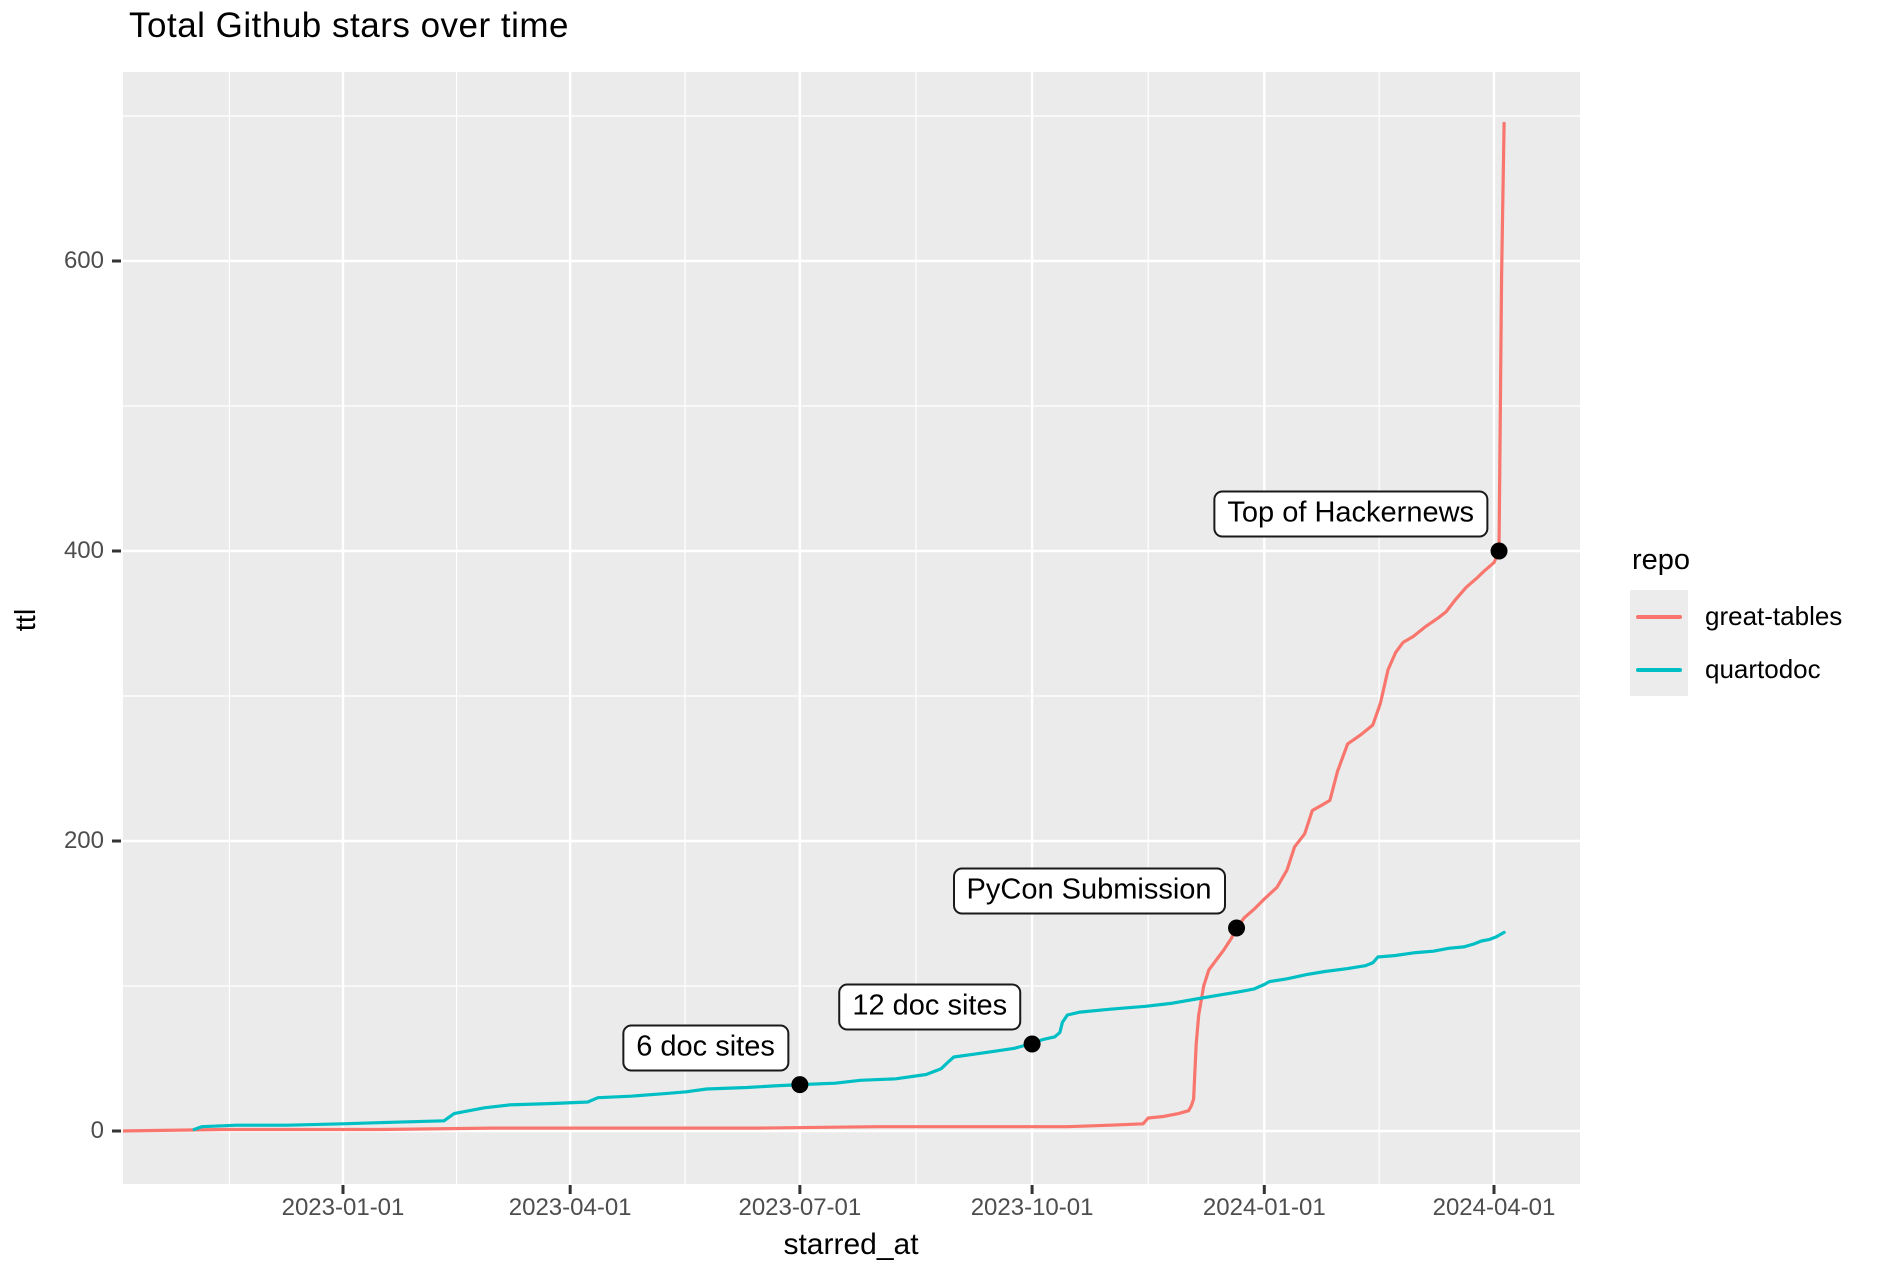 This screenshot has width=1890, height=1282. I want to click on y-tick-label: 600, so click(83, 260).